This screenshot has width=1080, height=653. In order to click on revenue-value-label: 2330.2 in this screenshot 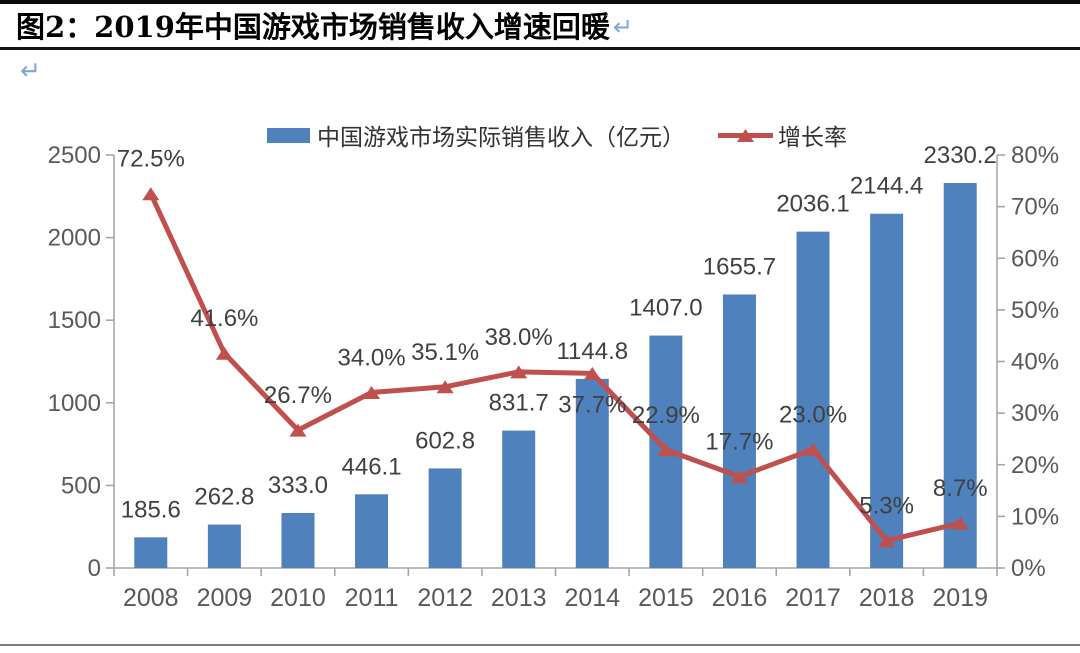, I will do `click(960, 155)`.